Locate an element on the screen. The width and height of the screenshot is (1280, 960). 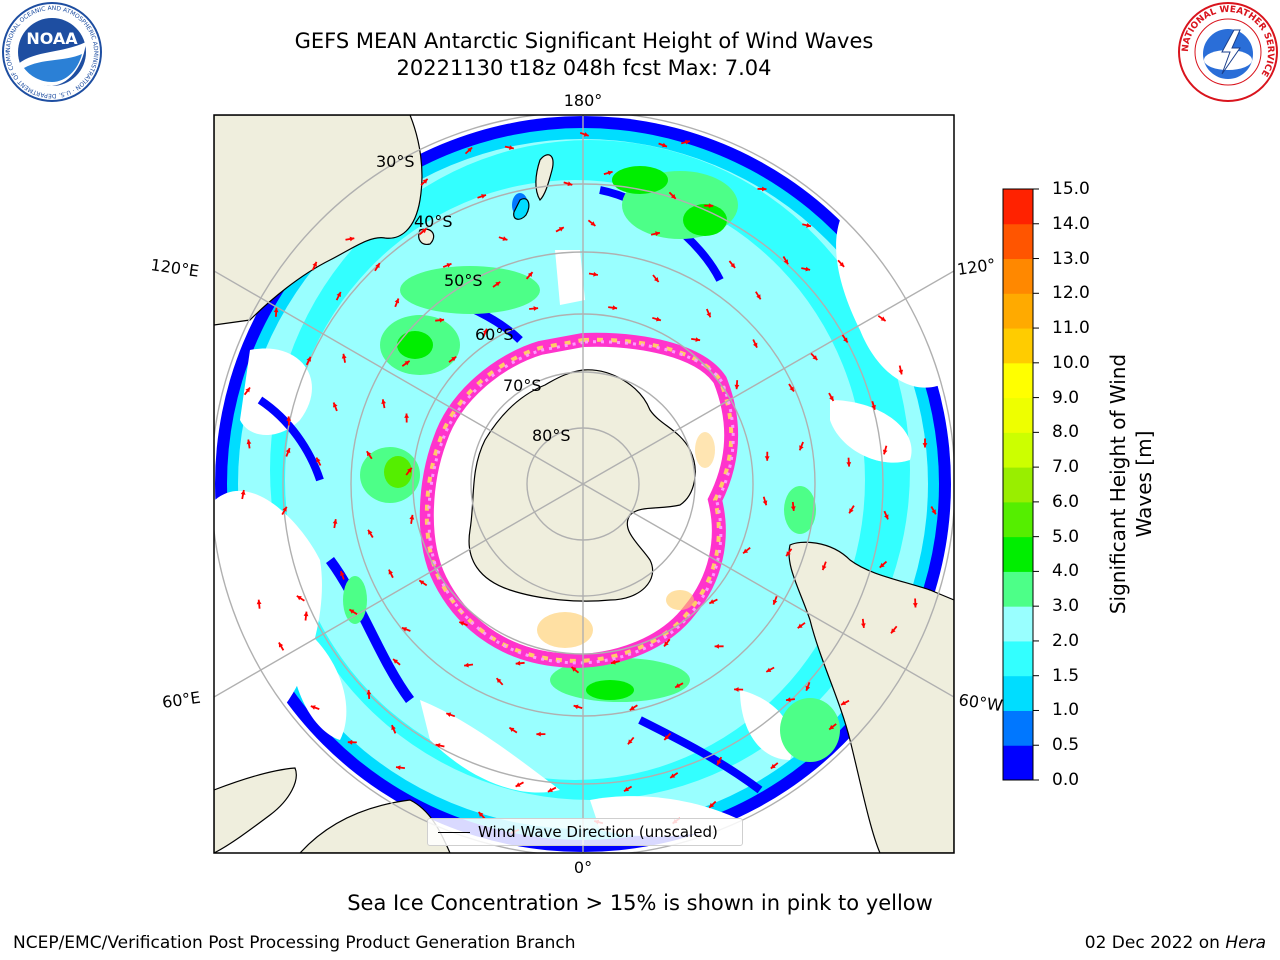
date-text: 02 Dec 2022 on is located at coordinates (1152, 943).